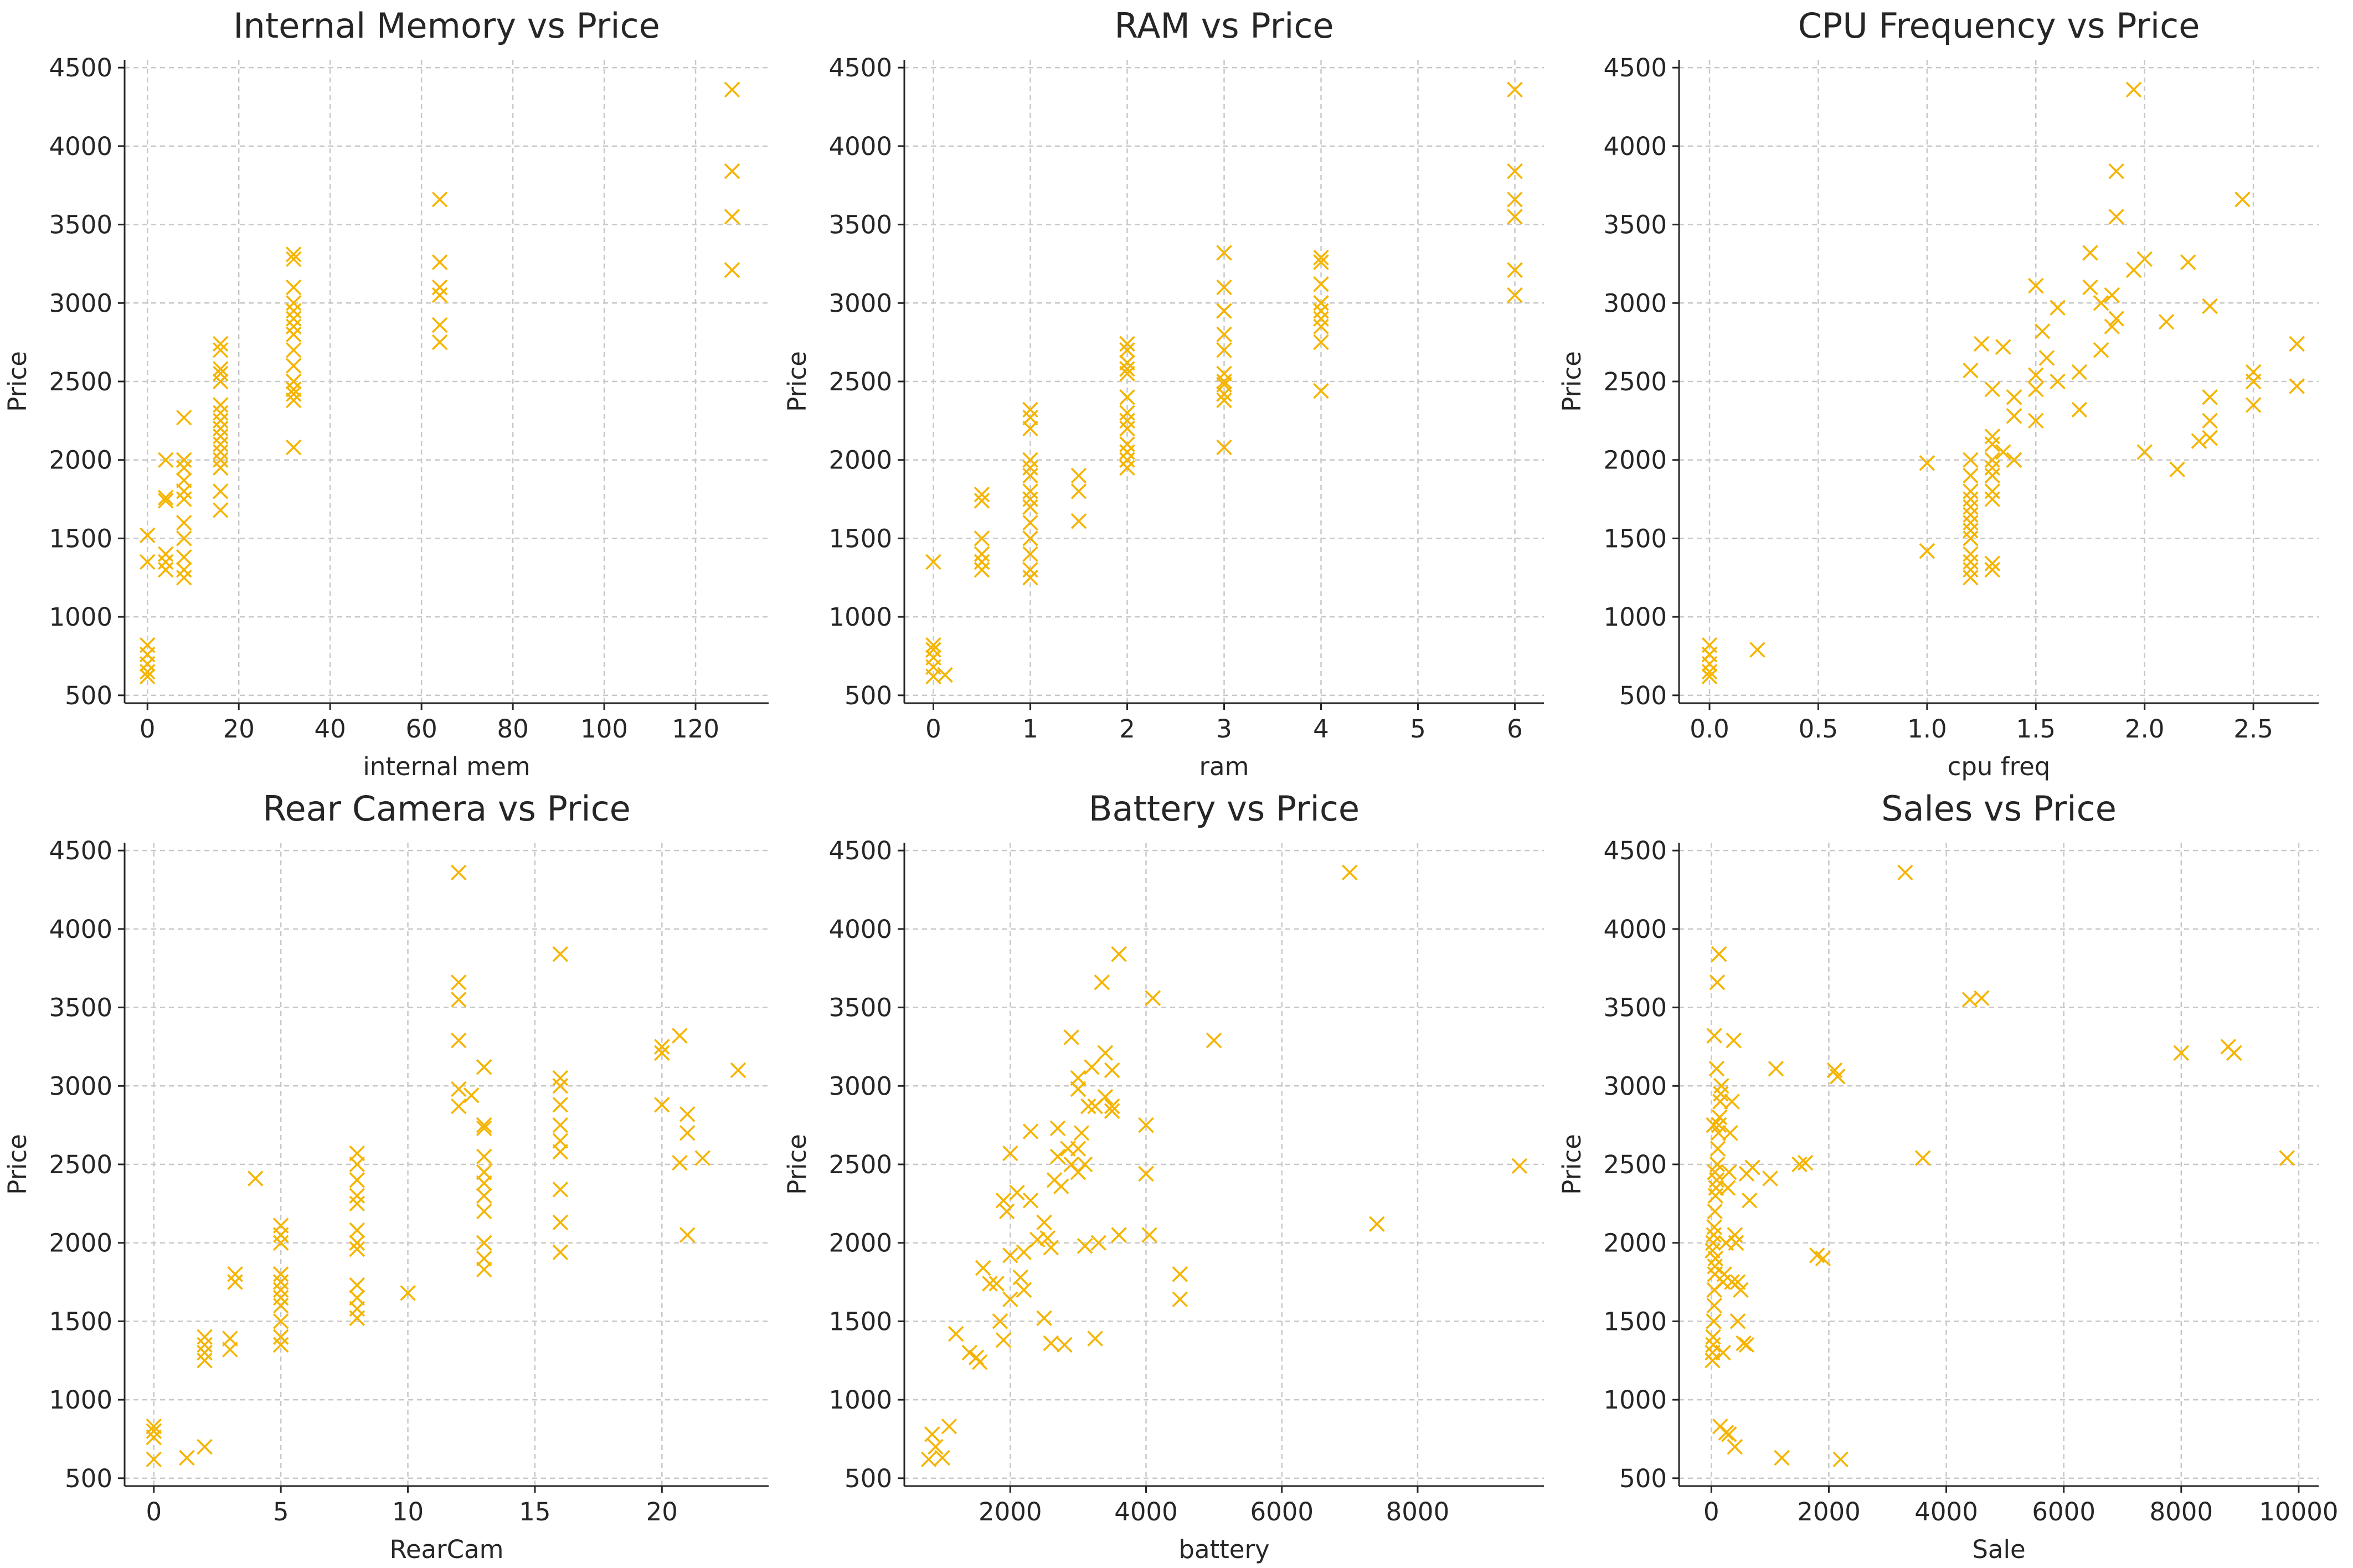  Describe the element at coordinates (1635, 929) in the screenshot. I see `y-tick-label: 4000` at that location.